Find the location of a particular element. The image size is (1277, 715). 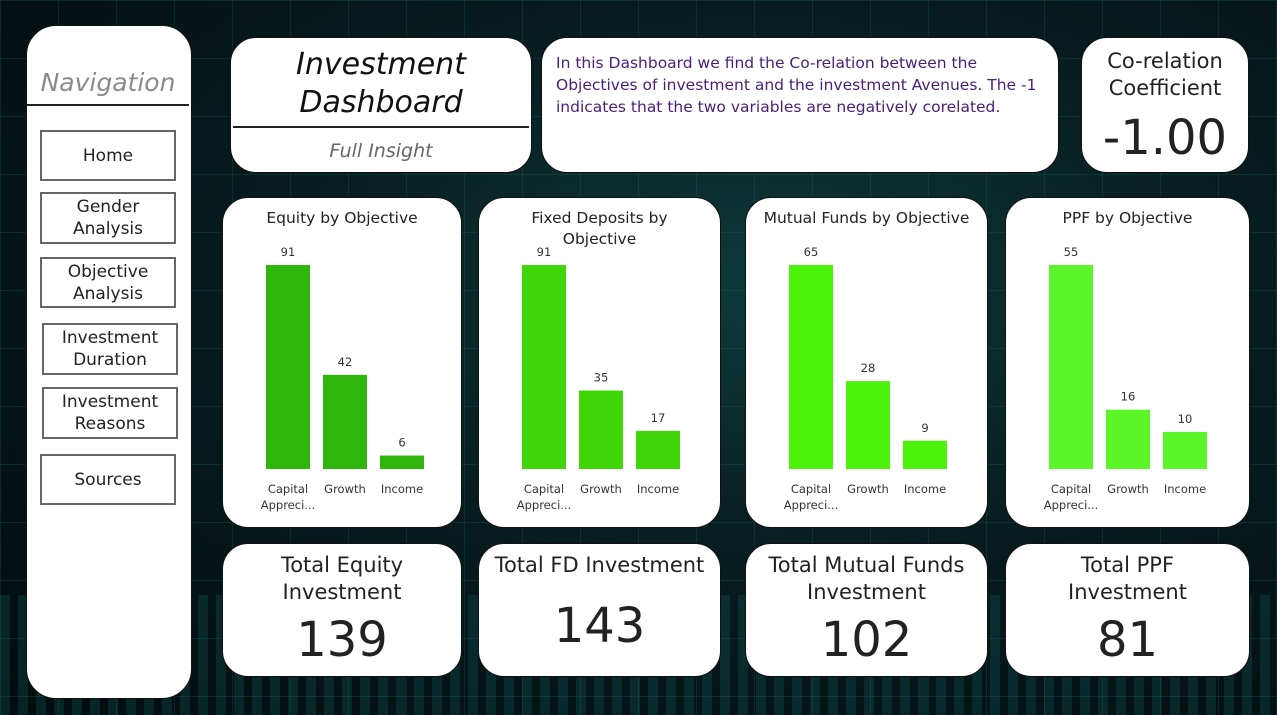

equity-bar-chart: 91 Capital Appreci... 42 Growth 6 Income is located at coordinates (342, 378).